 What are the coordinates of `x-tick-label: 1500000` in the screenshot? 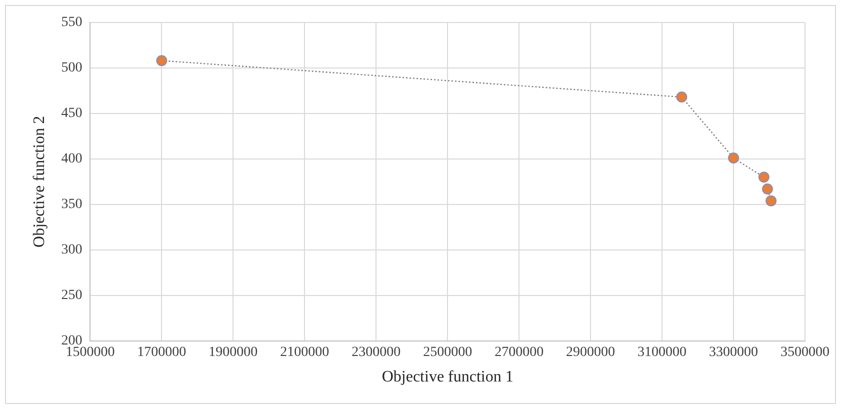 It's located at (90, 352).